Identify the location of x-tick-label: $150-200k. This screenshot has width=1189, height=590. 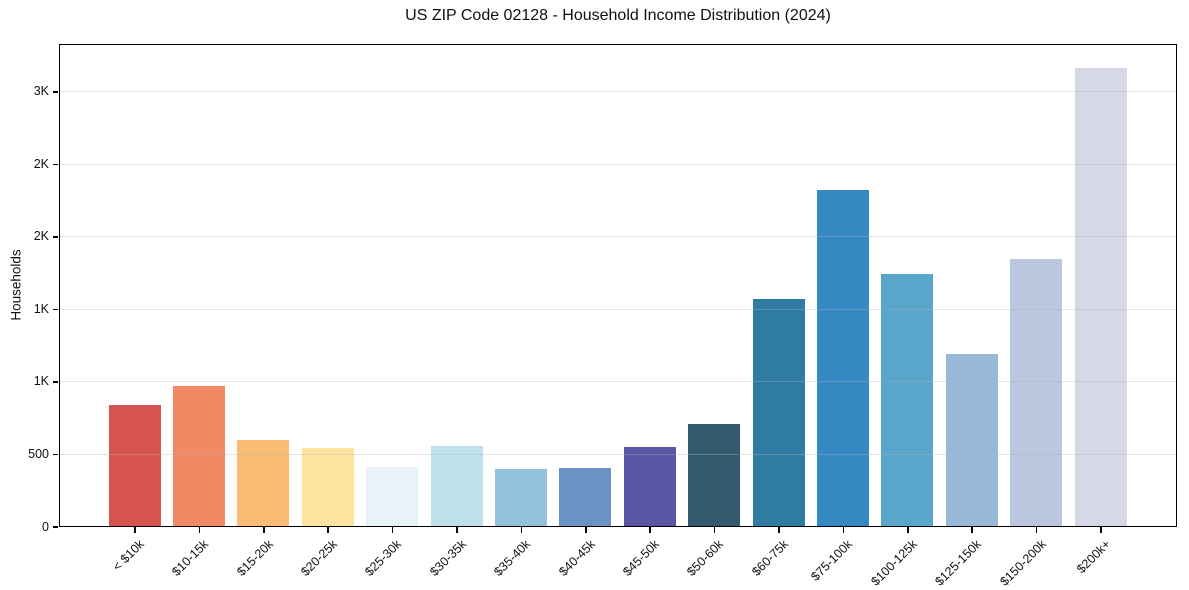
(1022, 563).